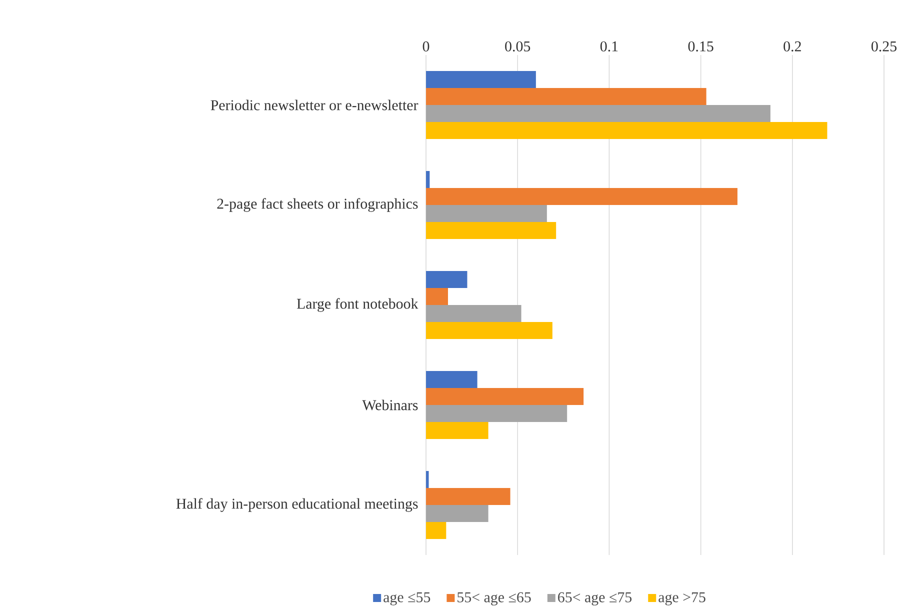 This screenshot has height=611, width=906. I want to click on legend-label: age ≤55, so click(407, 599).